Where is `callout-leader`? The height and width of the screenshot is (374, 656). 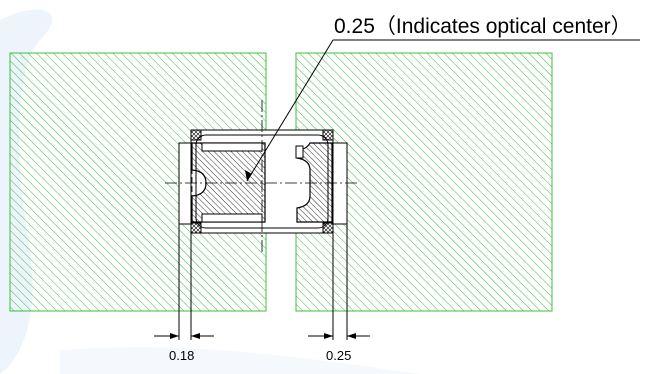 callout-leader is located at coordinates (290, 110).